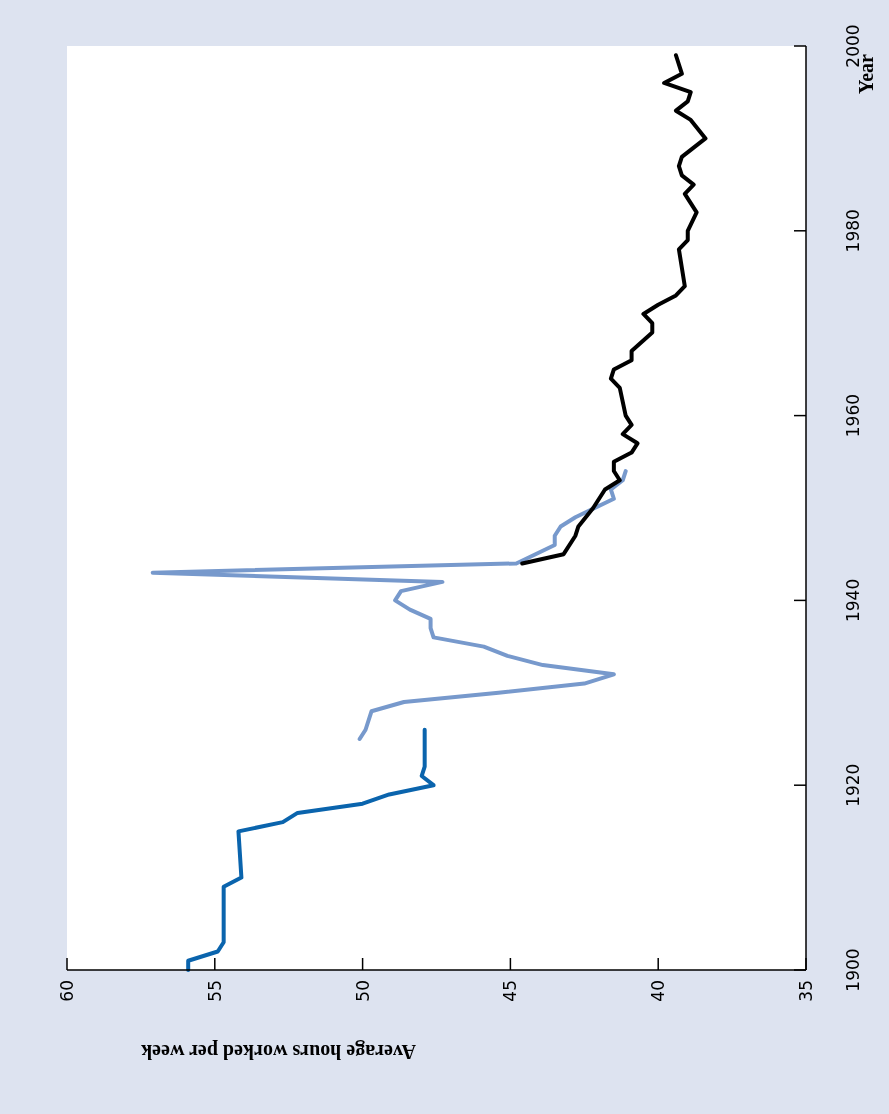 The width and height of the screenshot is (889, 1114). What do you see at coordinates (658, 991) in the screenshot?
I see `x-tick-label: 40` at bounding box center [658, 991].